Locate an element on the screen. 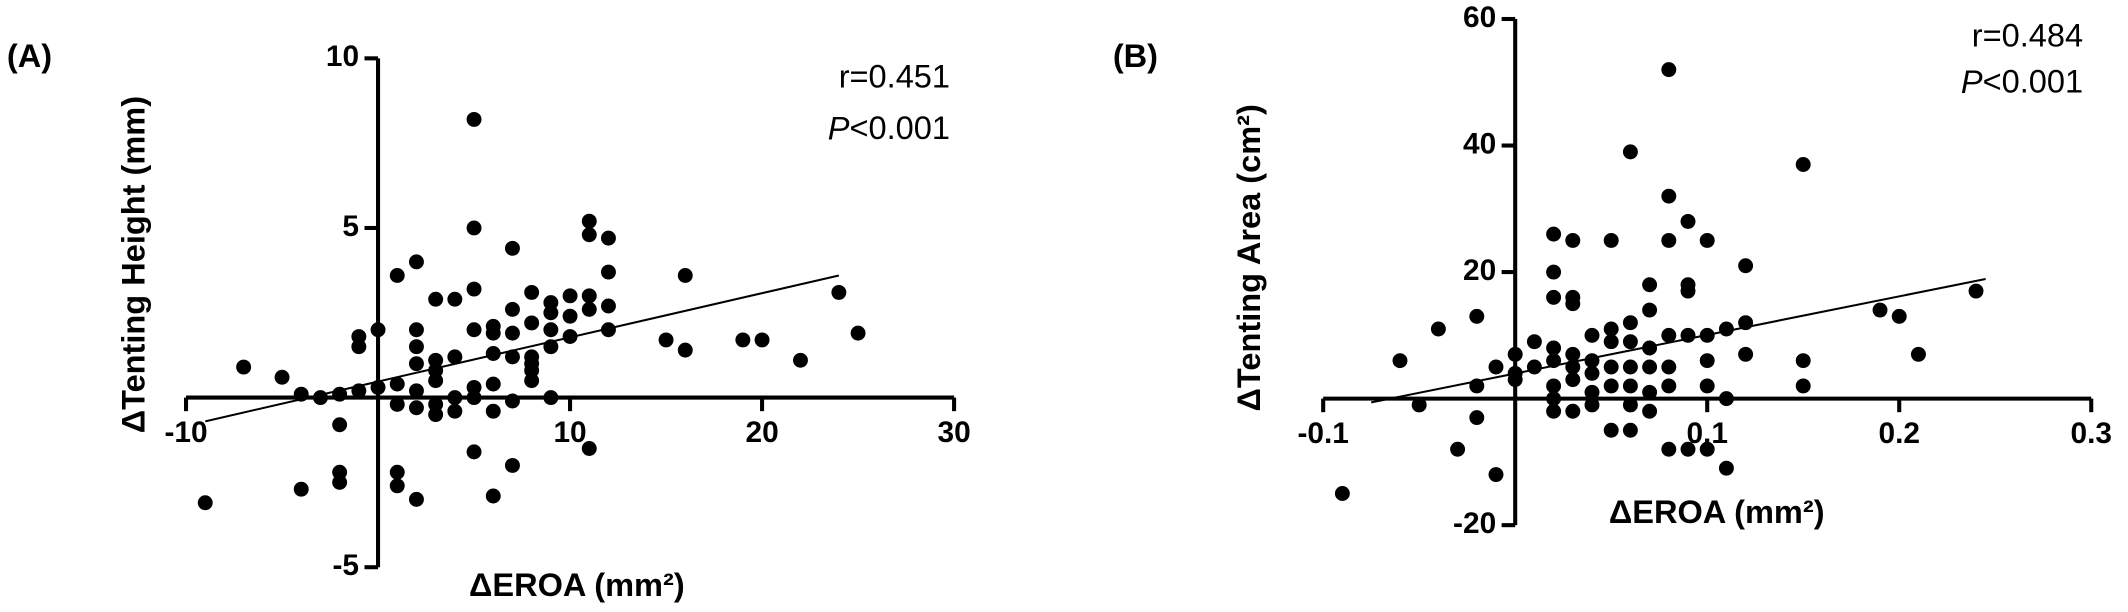 This screenshot has width=2128, height=612. y-tick-label: 40 is located at coordinates (1479, 143).